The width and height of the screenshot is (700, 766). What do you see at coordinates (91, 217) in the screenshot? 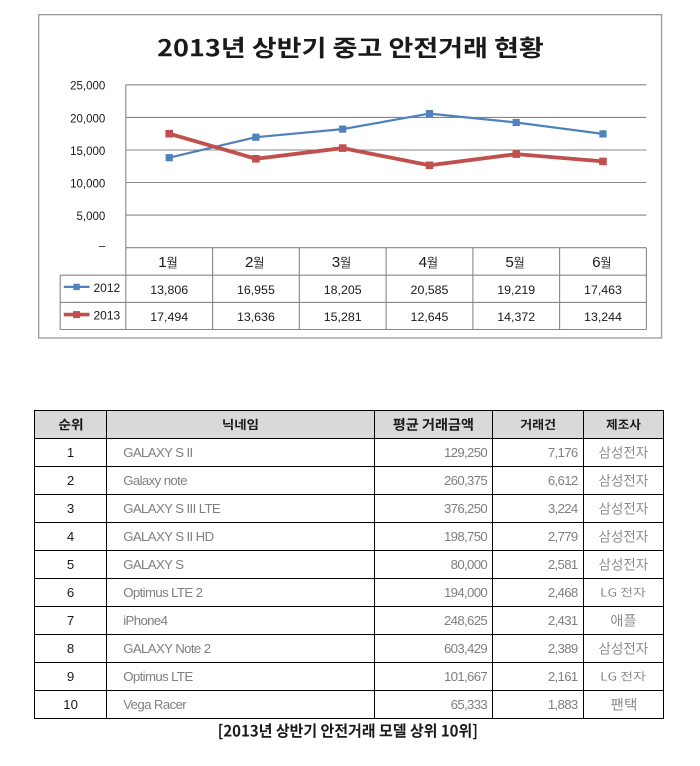
I see `svg-text: 5,000` at bounding box center [91, 217].